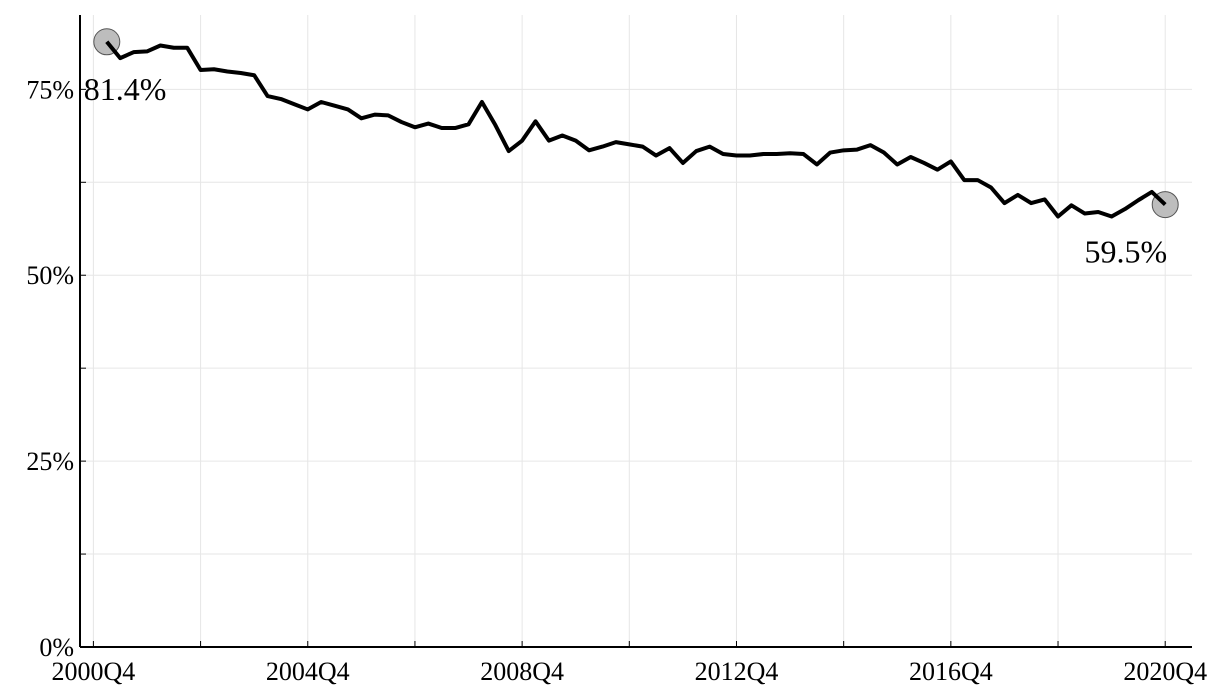  I want to click on y-tick-label: 25%, so click(50, 461).